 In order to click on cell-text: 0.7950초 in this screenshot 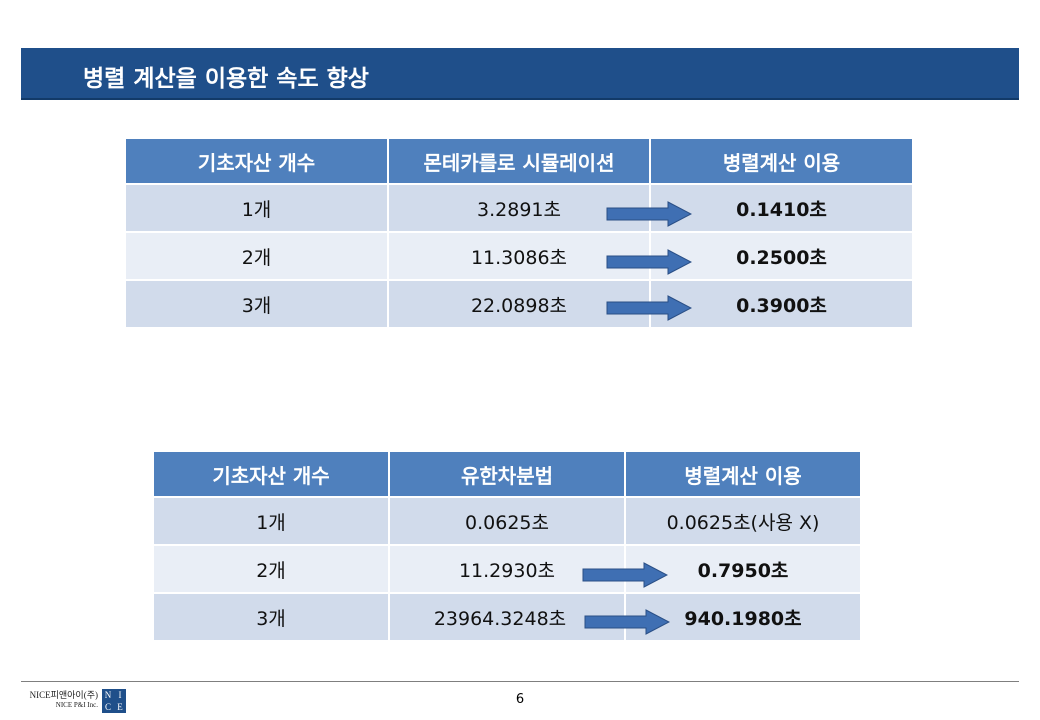, I will do `click(743, 570)`.